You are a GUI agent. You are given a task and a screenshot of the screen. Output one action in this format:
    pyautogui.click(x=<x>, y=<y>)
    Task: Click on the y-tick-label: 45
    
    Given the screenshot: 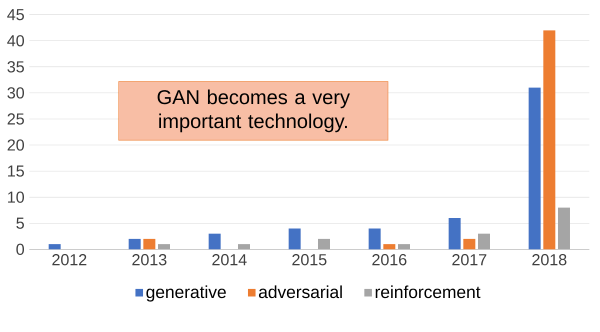 What is the action you would take?
    pyautogui.click(x=15, y=14)
    